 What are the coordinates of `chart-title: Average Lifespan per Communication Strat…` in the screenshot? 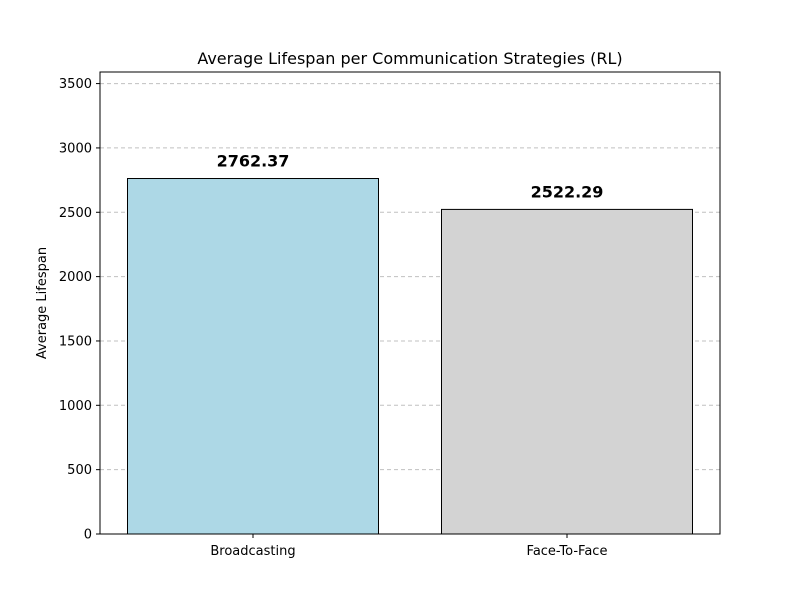 It's located at (409, 58).